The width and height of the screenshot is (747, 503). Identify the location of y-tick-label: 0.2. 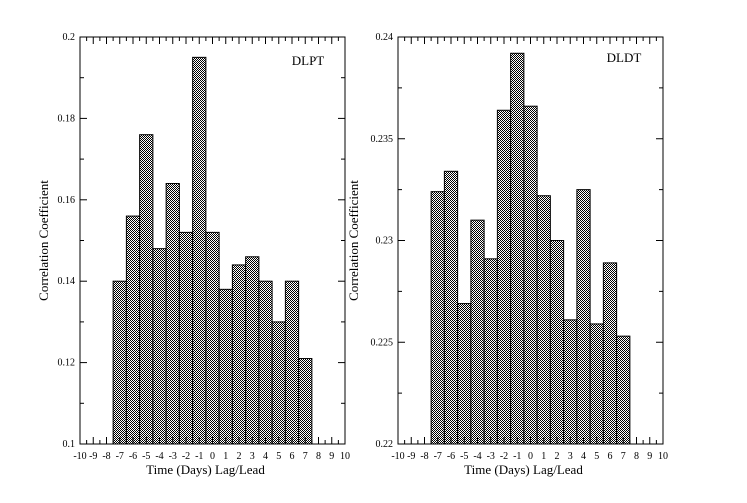
(69, 37).